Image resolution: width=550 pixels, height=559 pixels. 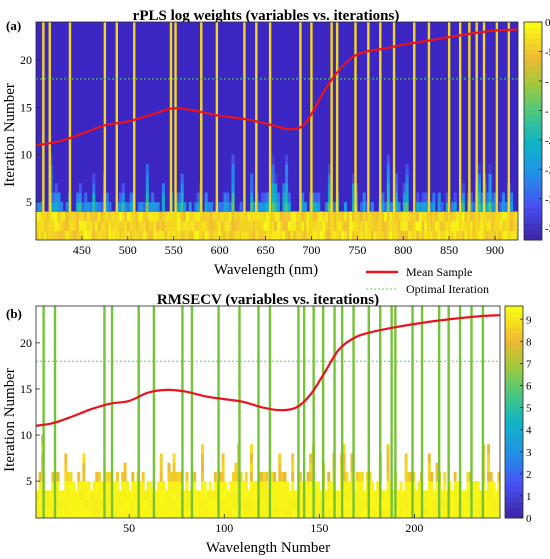 I want to click on x-tick-label: 700, so click(x=311, y=250).